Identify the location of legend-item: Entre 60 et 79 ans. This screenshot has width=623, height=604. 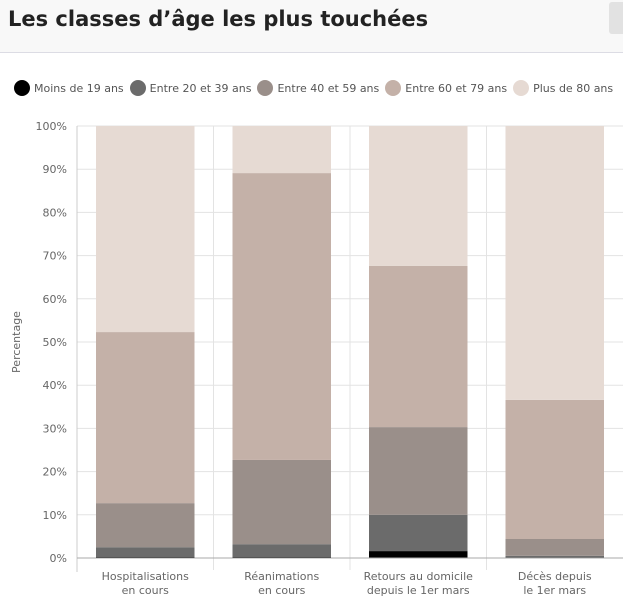
(446, 88).